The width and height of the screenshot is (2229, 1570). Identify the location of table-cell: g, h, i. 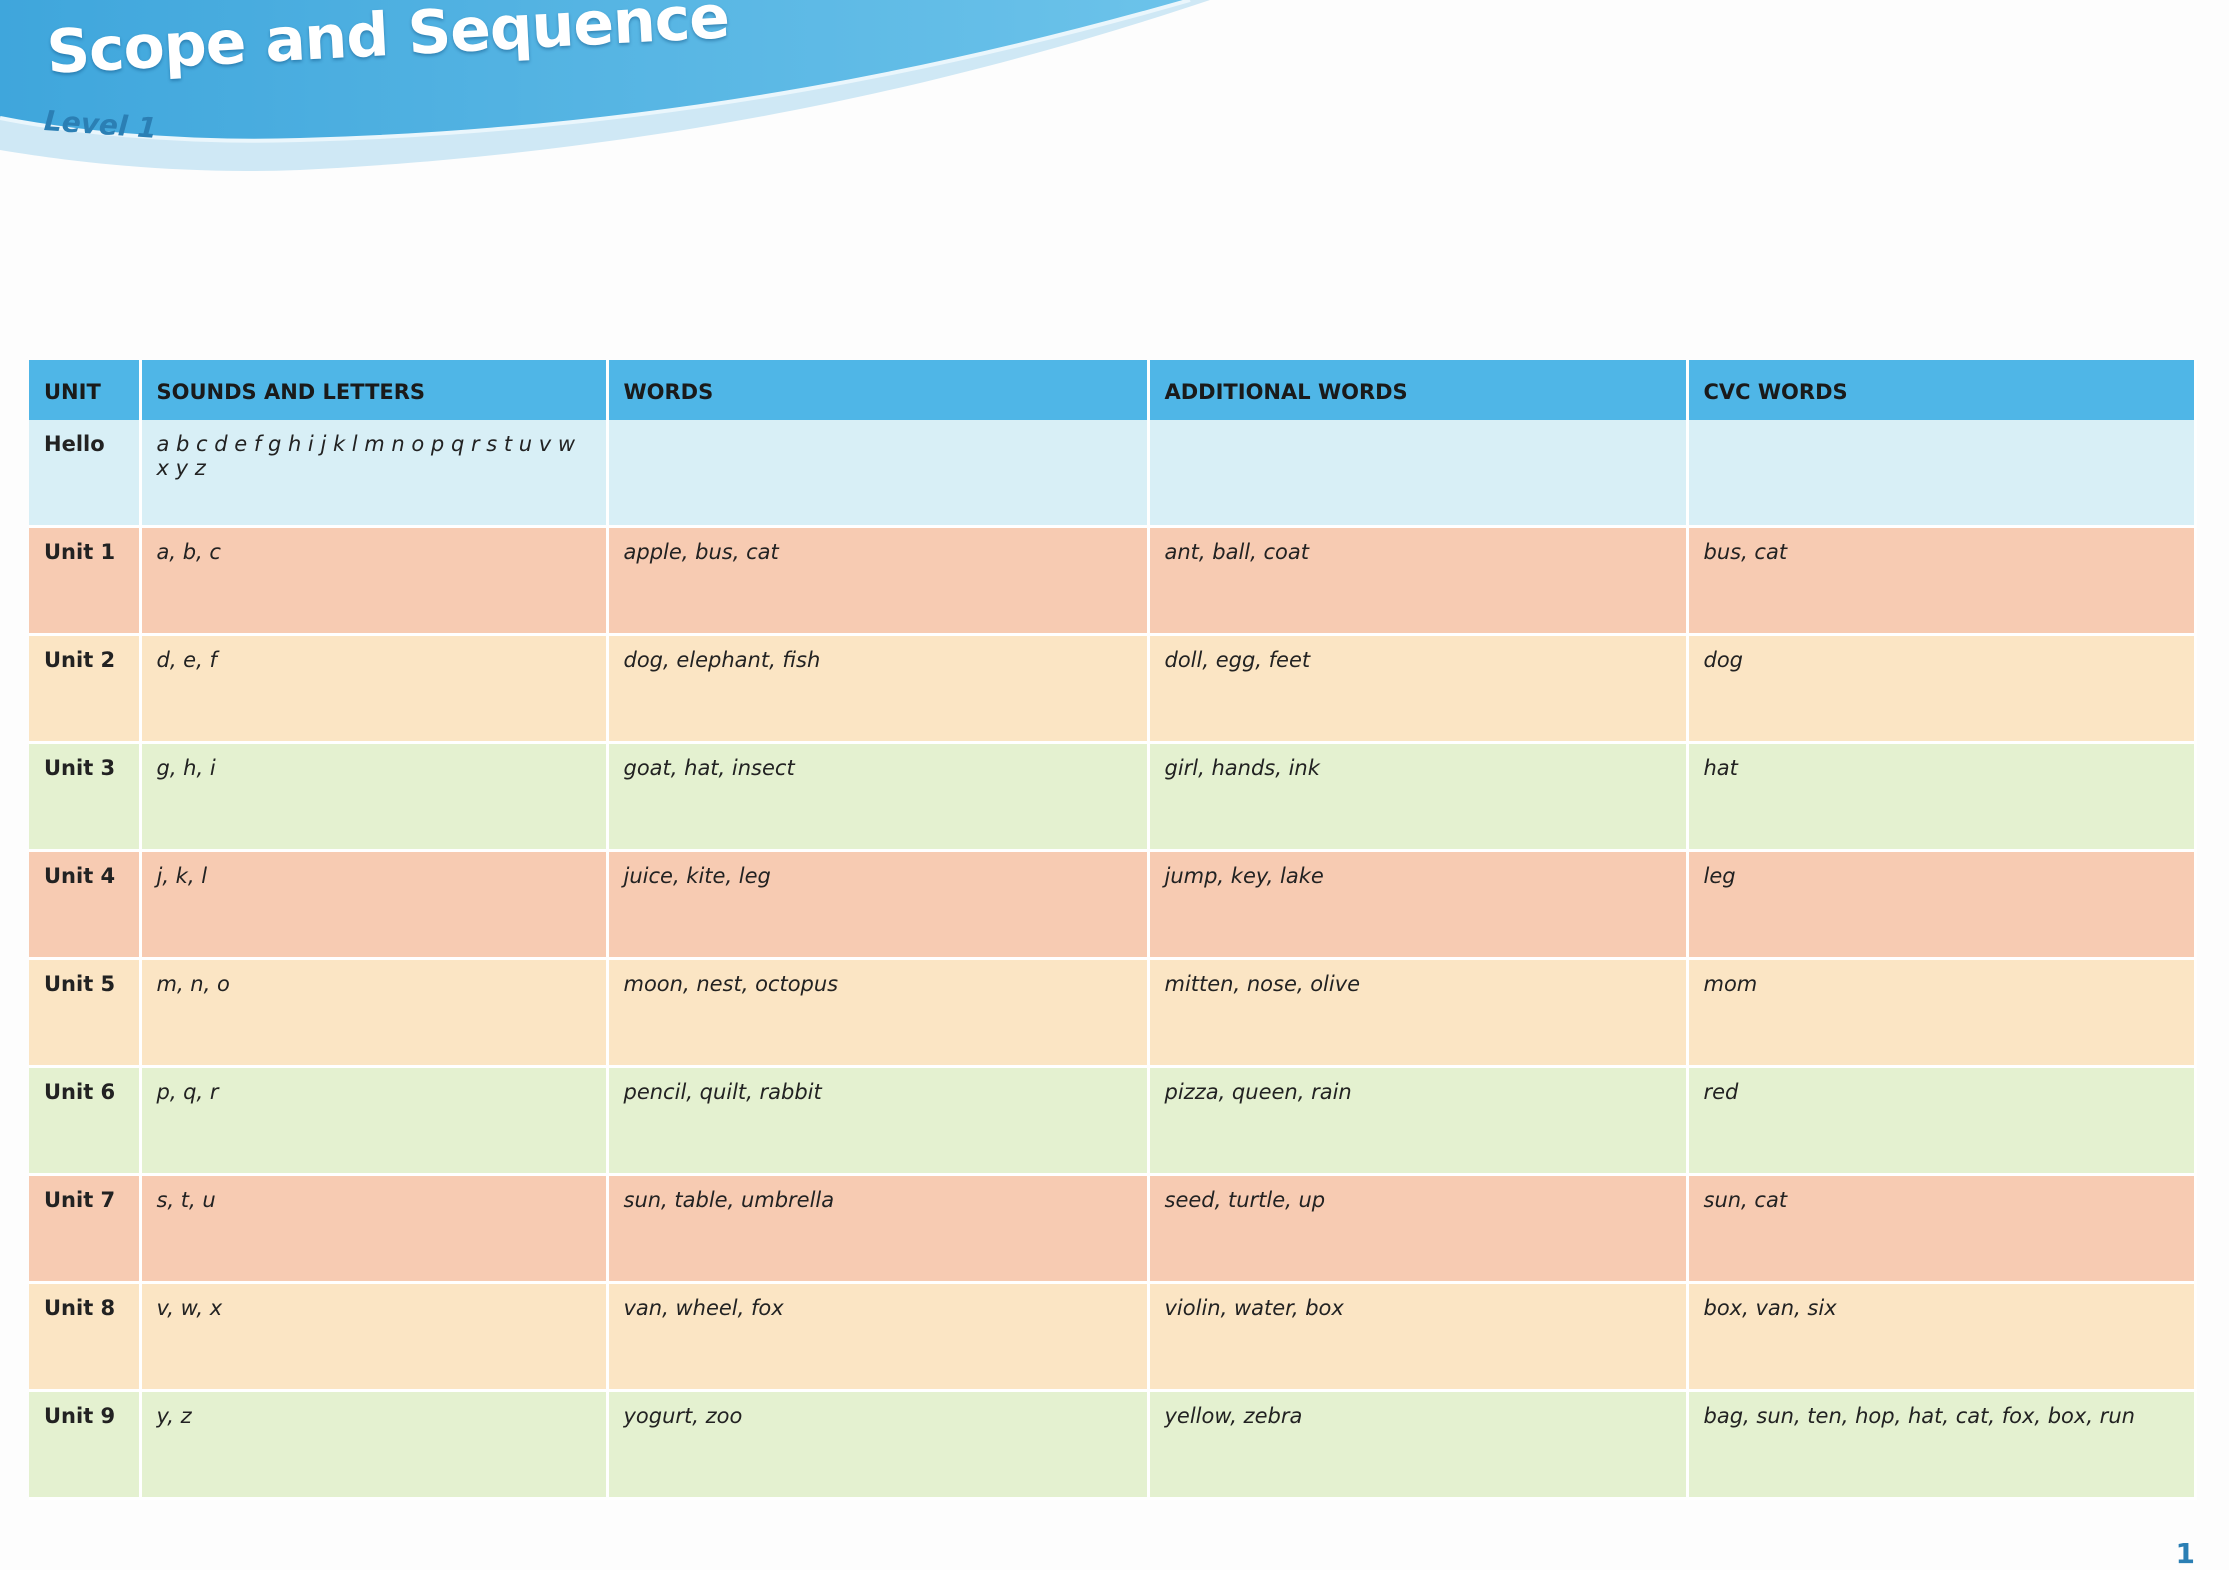
(374, 797).